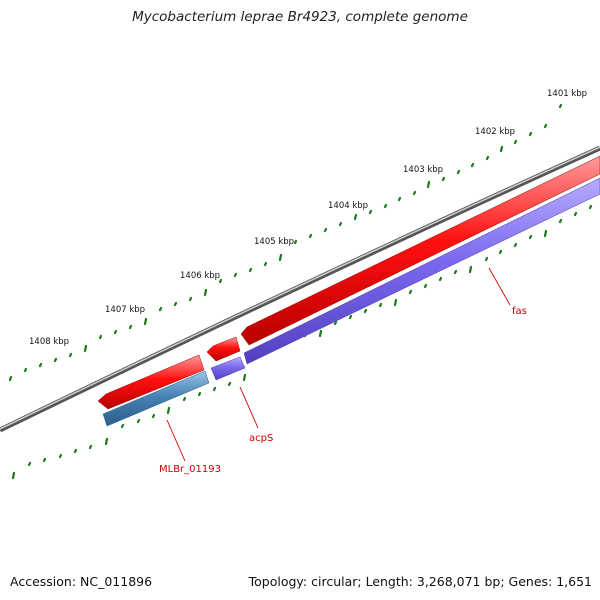 Image resolution: width=600 pixels, height=600 pixels. Describe the element at coordinates (49, 342) in the screenshot. I see `scale-label: 1408 kbp` at that location.